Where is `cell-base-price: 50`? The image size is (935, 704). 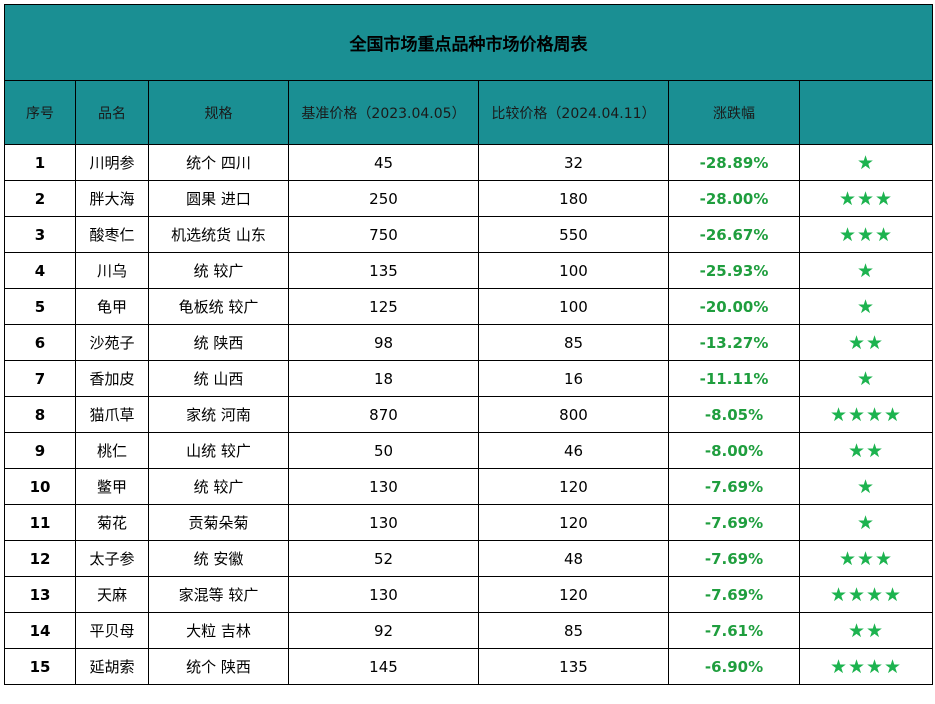 cell-base-price: 50 is located at coordinates (383, 450).